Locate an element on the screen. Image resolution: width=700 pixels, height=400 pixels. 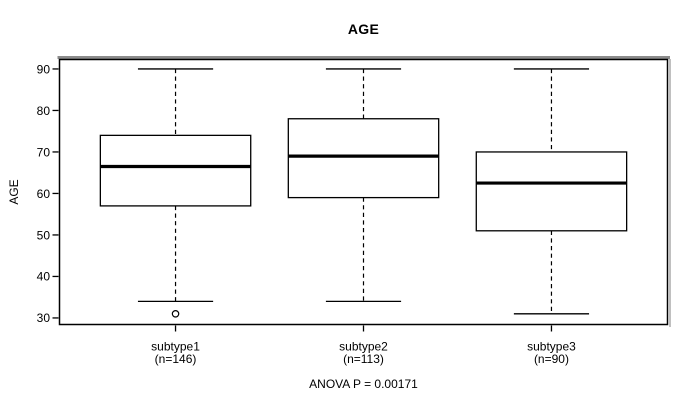
y-tick-label: 30 is located at coordinates (44, 318).